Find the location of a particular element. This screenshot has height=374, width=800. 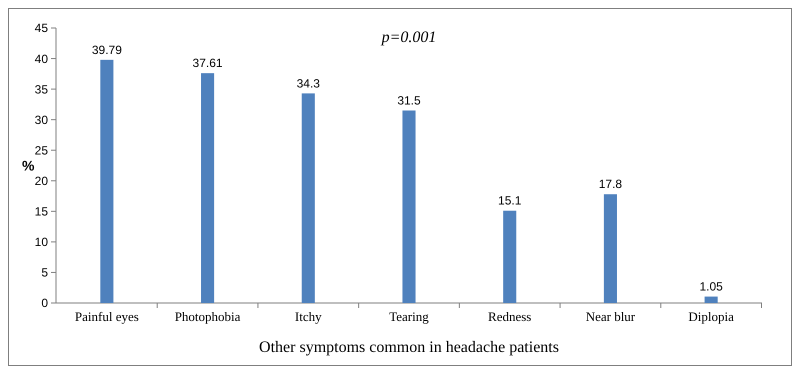

annotation: p=0.001 is located at coordinates (408, 37).